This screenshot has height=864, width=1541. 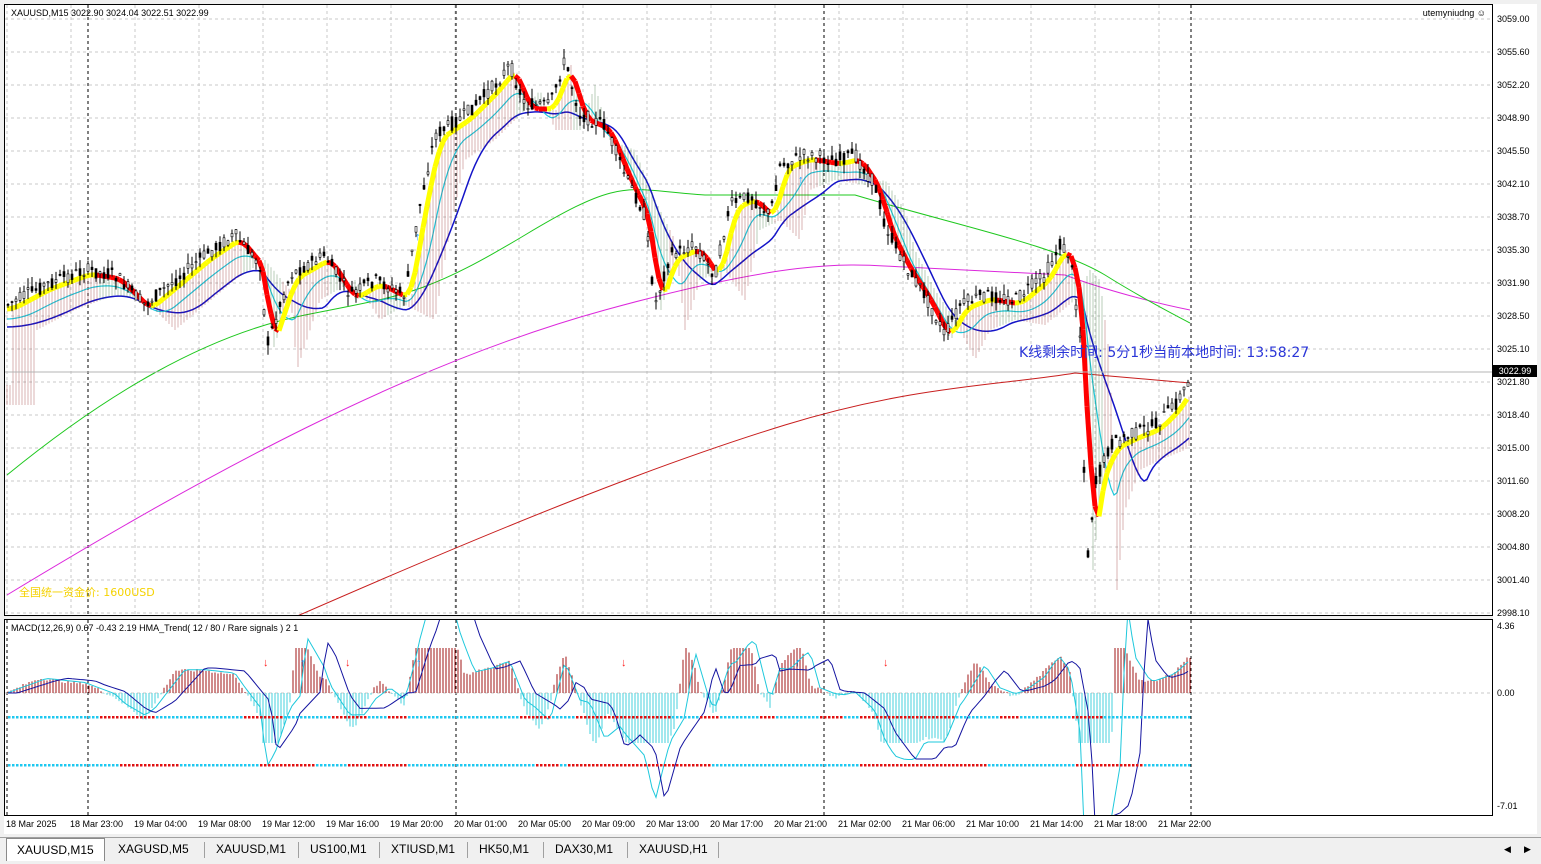 I want to click on time-label: 21 Mar 22:00, so click(x=1185, y=824).